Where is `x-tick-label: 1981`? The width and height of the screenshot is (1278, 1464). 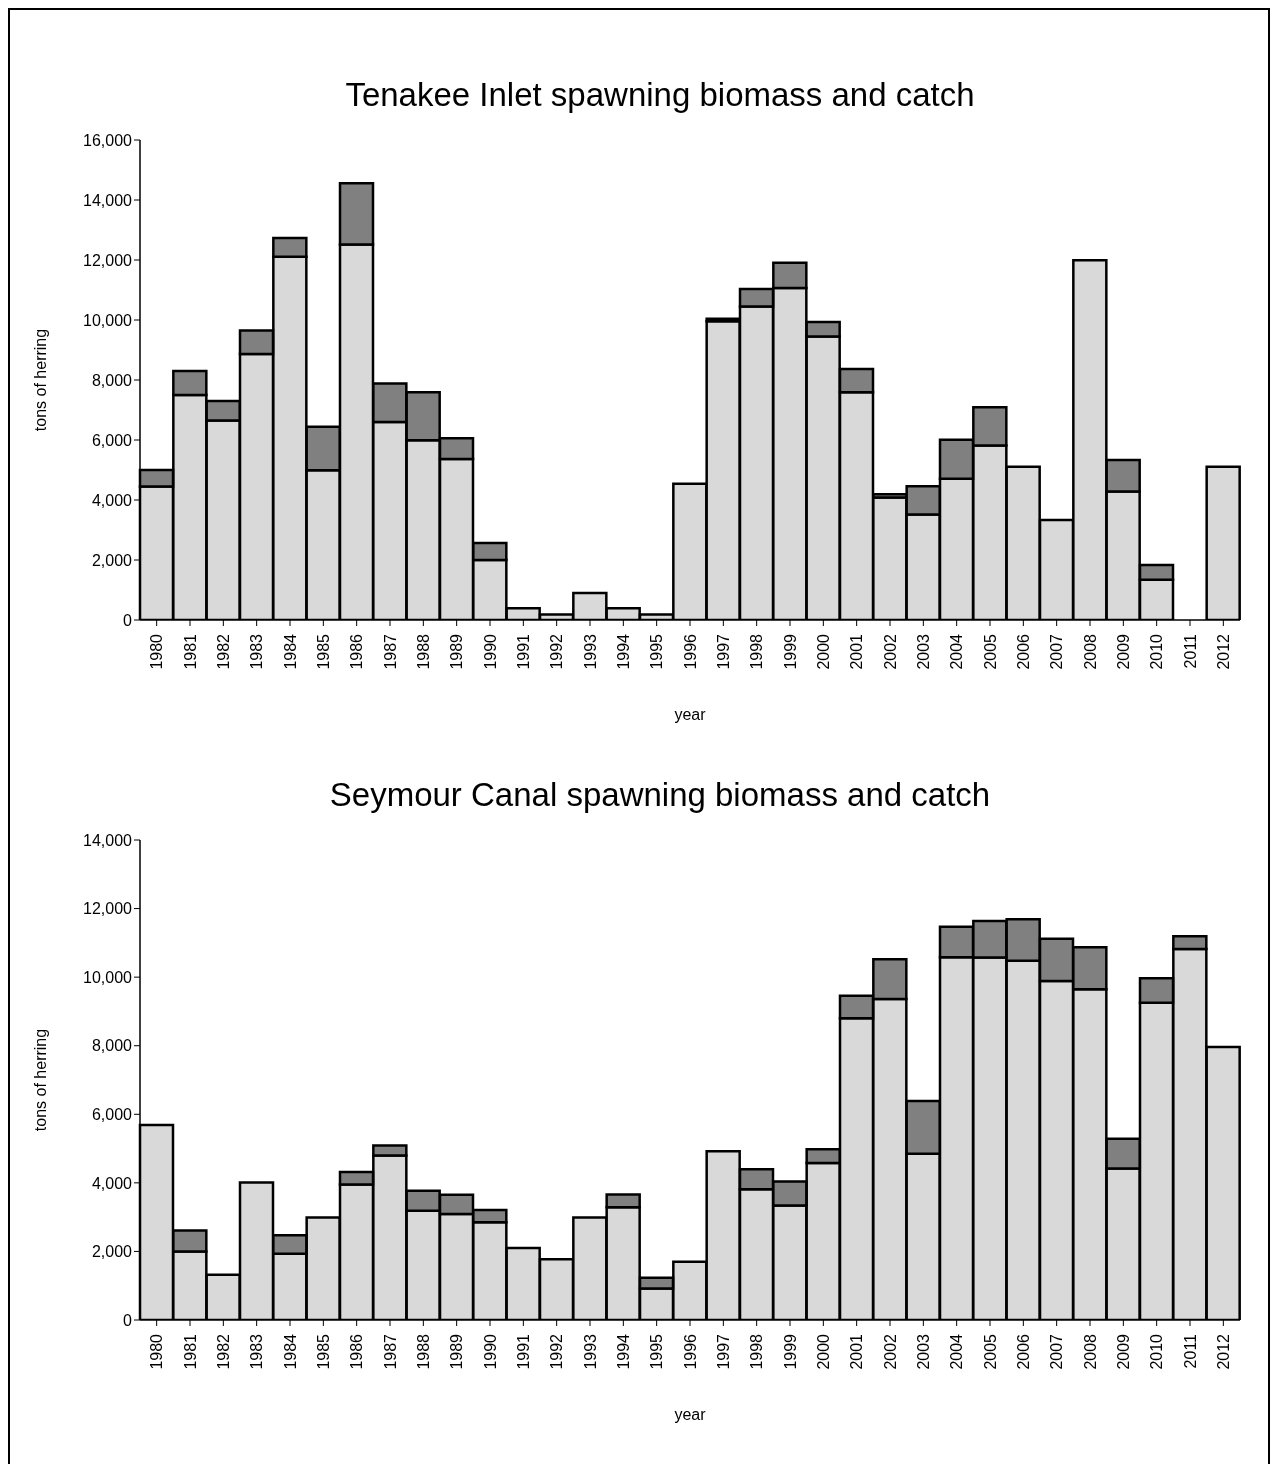 x-tick-label: 1981 is located at coordinates (190, 1351).